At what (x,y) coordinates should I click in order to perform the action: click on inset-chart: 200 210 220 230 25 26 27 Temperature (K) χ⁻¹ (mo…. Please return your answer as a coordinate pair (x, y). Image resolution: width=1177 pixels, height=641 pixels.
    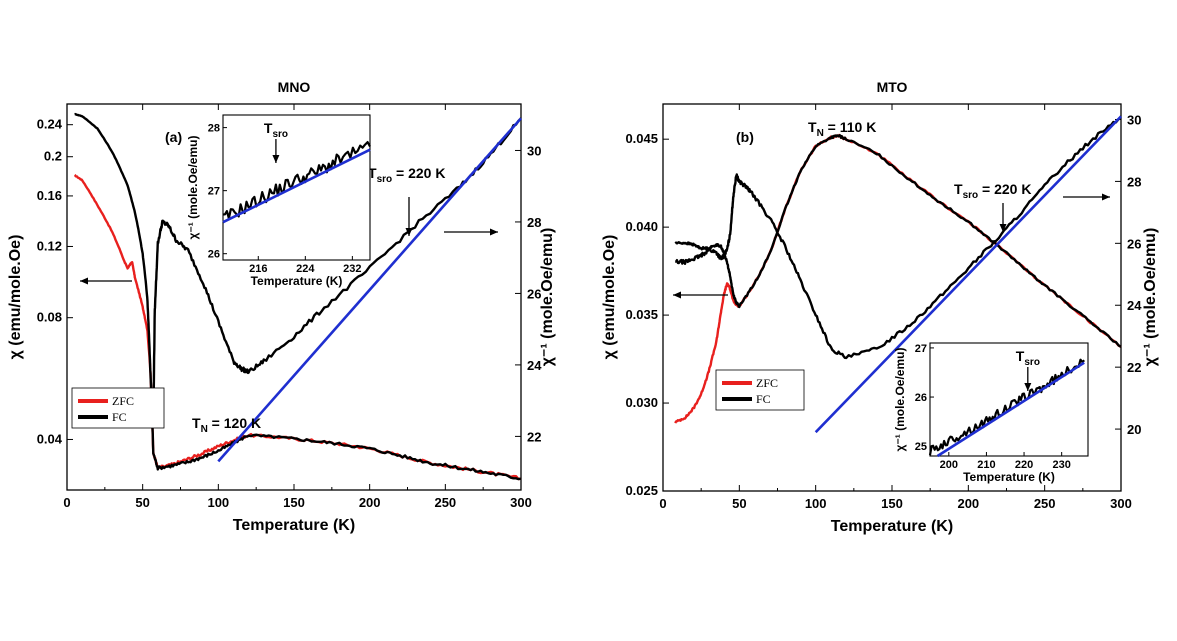
    Looking at the image, I should click on (991, 413).